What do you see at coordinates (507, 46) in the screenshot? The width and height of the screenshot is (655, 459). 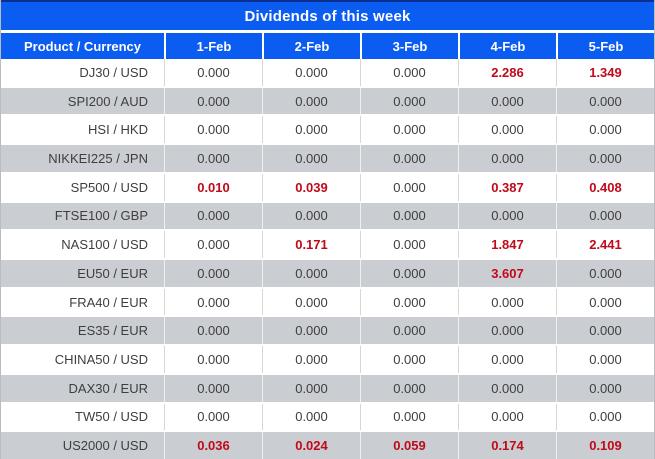 I see `column-header-date: 4-Feb` at bounding box center [507, 46].